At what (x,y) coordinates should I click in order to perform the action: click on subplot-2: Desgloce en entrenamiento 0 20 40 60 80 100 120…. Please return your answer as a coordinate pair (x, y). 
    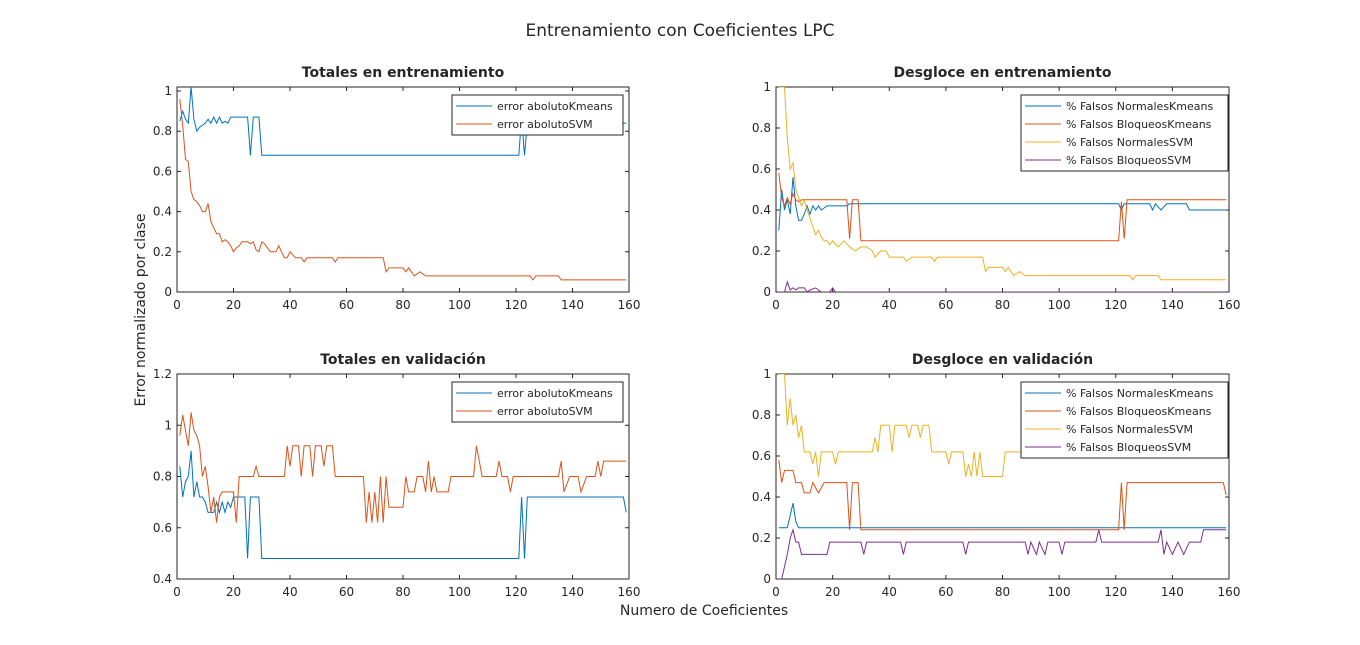
    Looking at the image, I should click on (996, 188).